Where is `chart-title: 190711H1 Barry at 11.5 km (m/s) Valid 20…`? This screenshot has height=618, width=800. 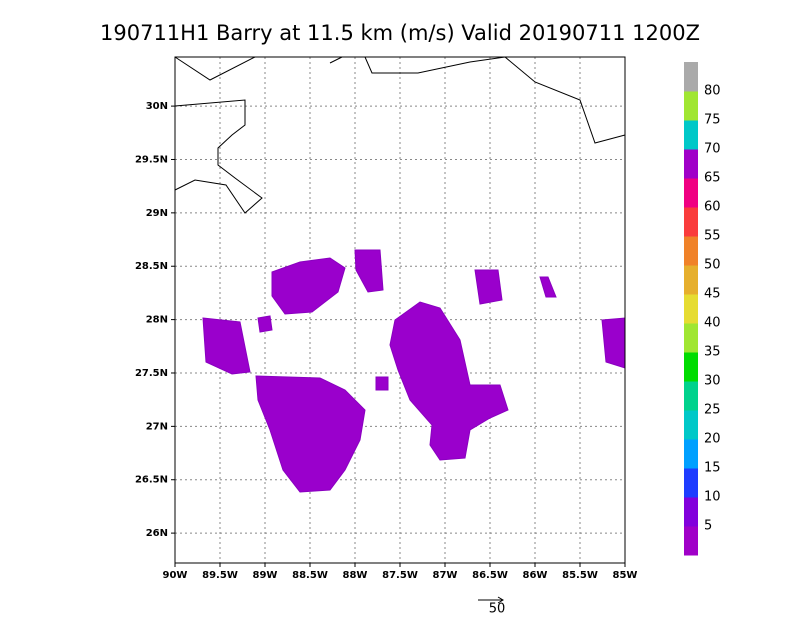 chart-title: 190711H1 Barry at 11.5 km (m/s) Valid 20… is located at coordinates (400, 33).